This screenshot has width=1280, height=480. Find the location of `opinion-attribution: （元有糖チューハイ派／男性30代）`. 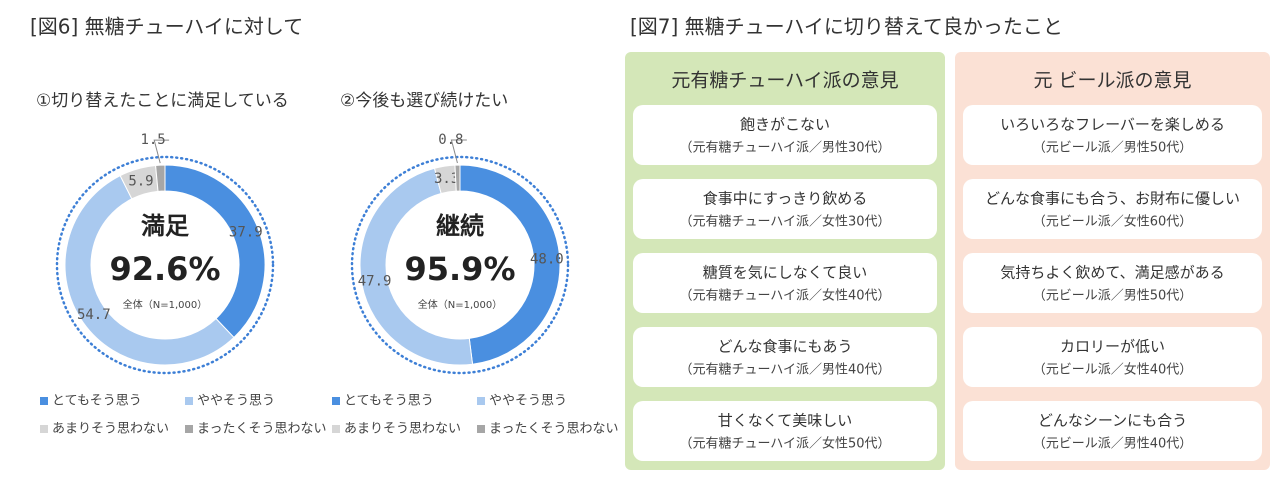

opinion-attribution: （元有糖チューハイ派／男性30代） is located at coordinates (784, 148).